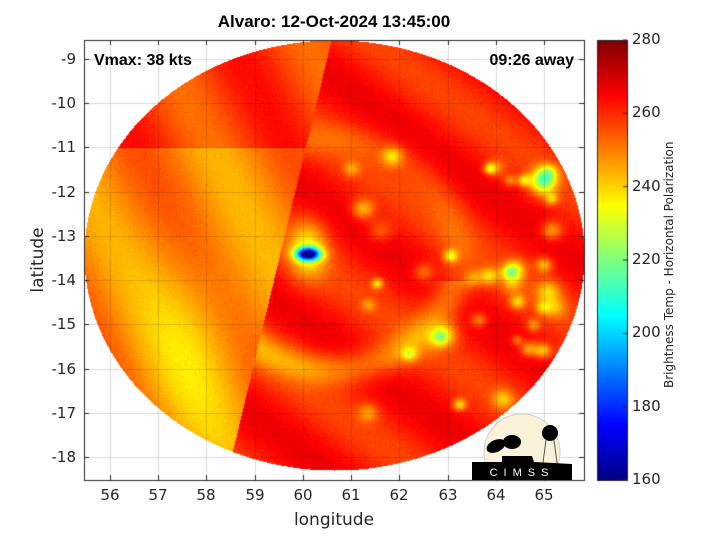  Describe the element at coordinates (544, 495) in the screenshot. I see `x-tick-label: 65` at that location.